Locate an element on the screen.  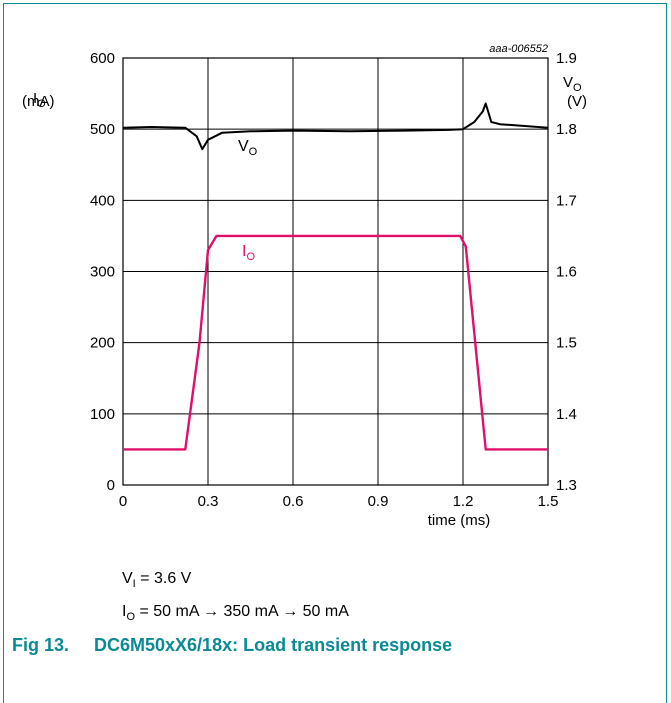
y-left-label: IO is located at coordinates (39, 100).